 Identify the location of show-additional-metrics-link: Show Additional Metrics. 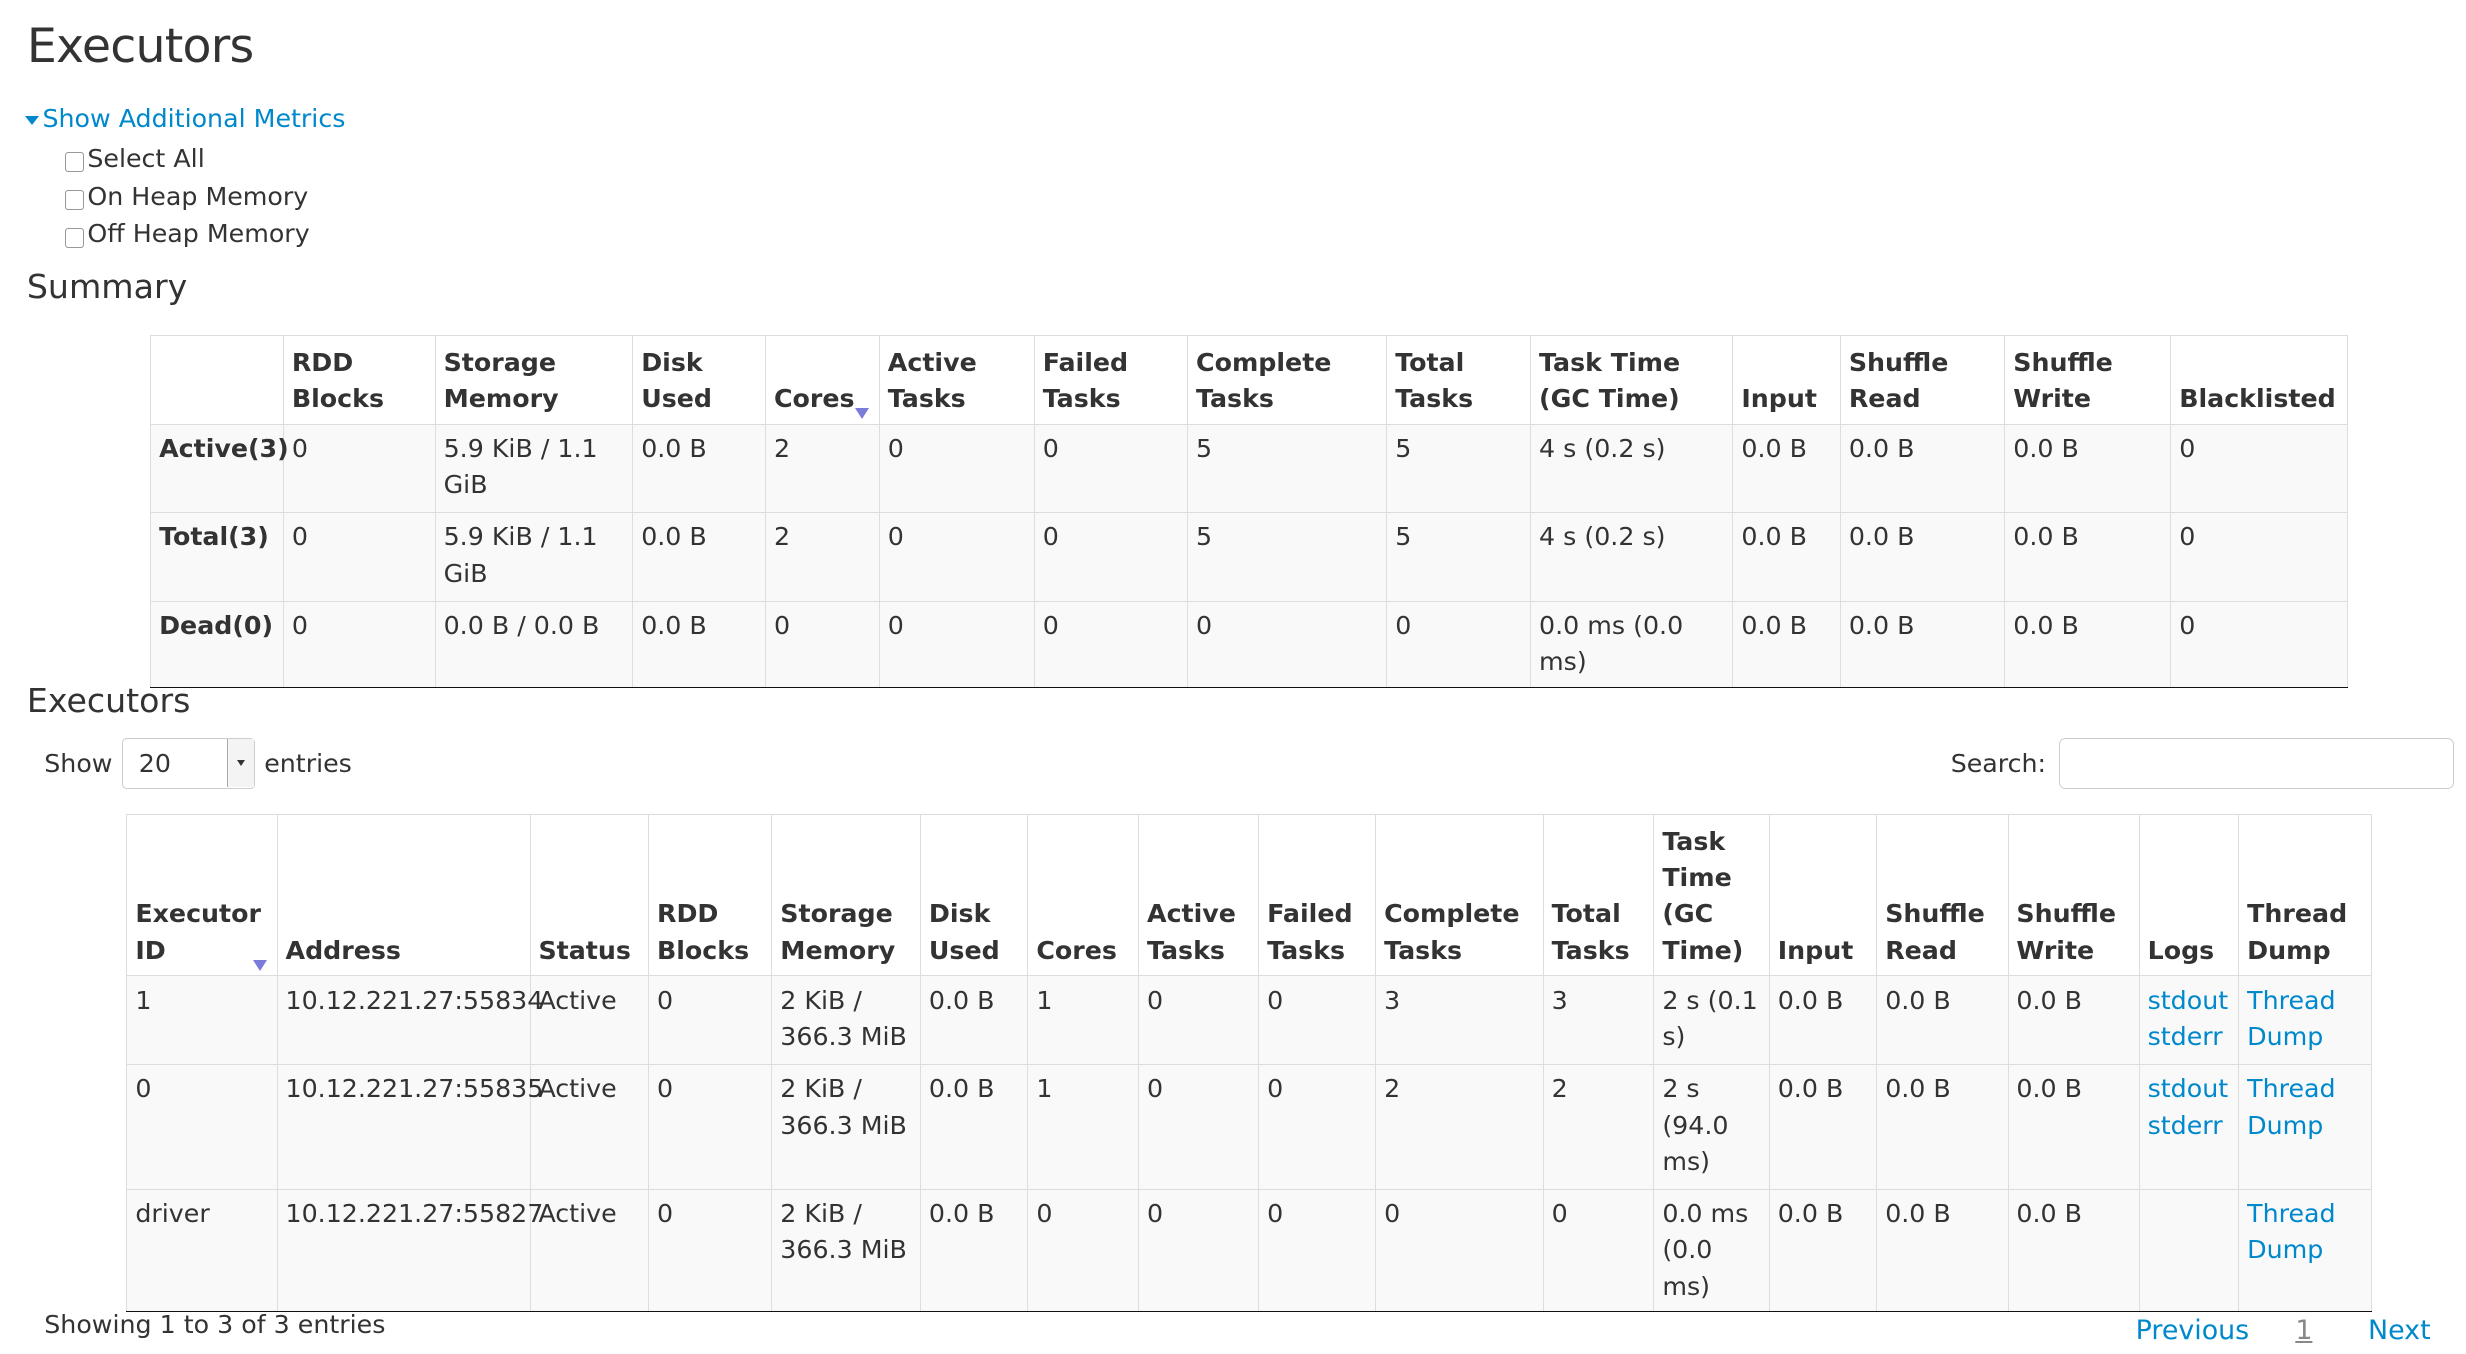
(194, 119).